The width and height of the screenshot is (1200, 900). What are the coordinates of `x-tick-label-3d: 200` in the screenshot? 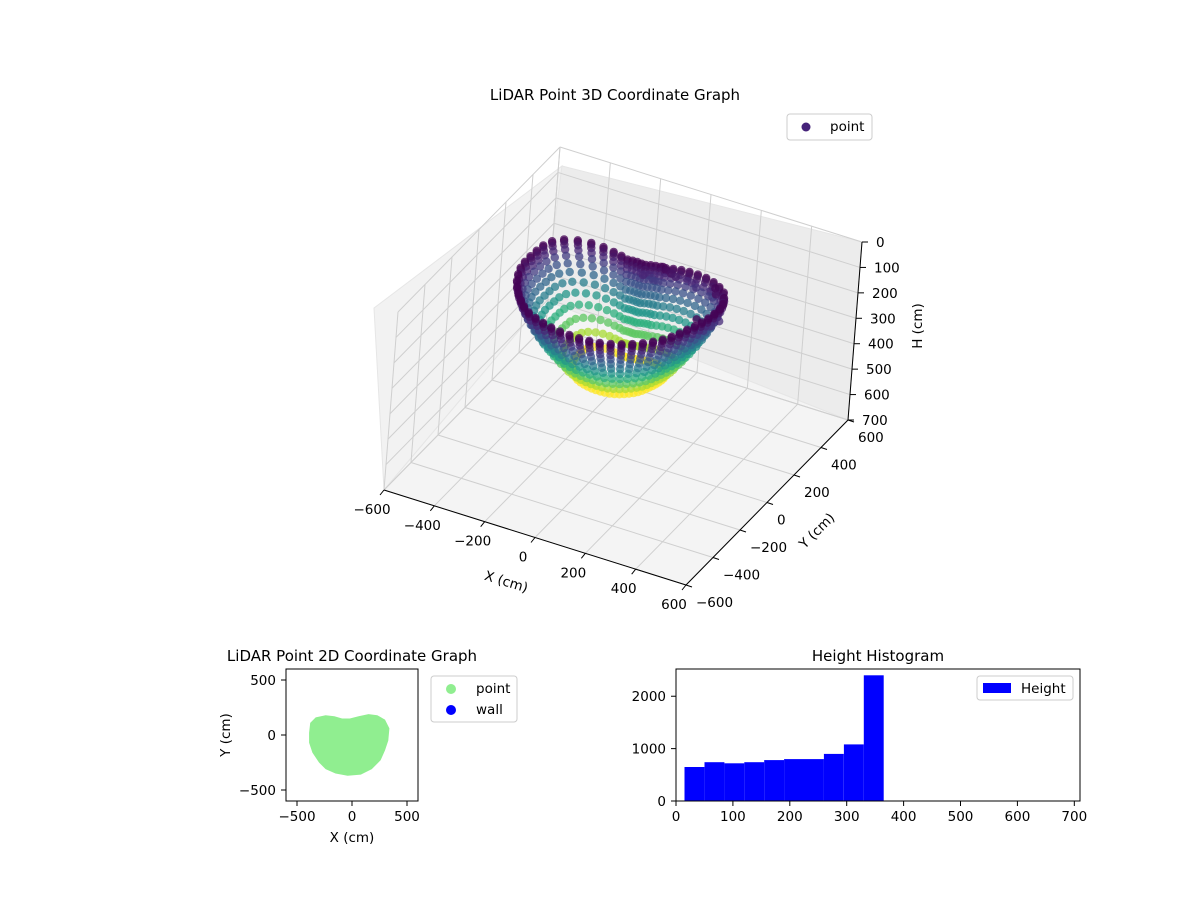 It's located at (573, 573).